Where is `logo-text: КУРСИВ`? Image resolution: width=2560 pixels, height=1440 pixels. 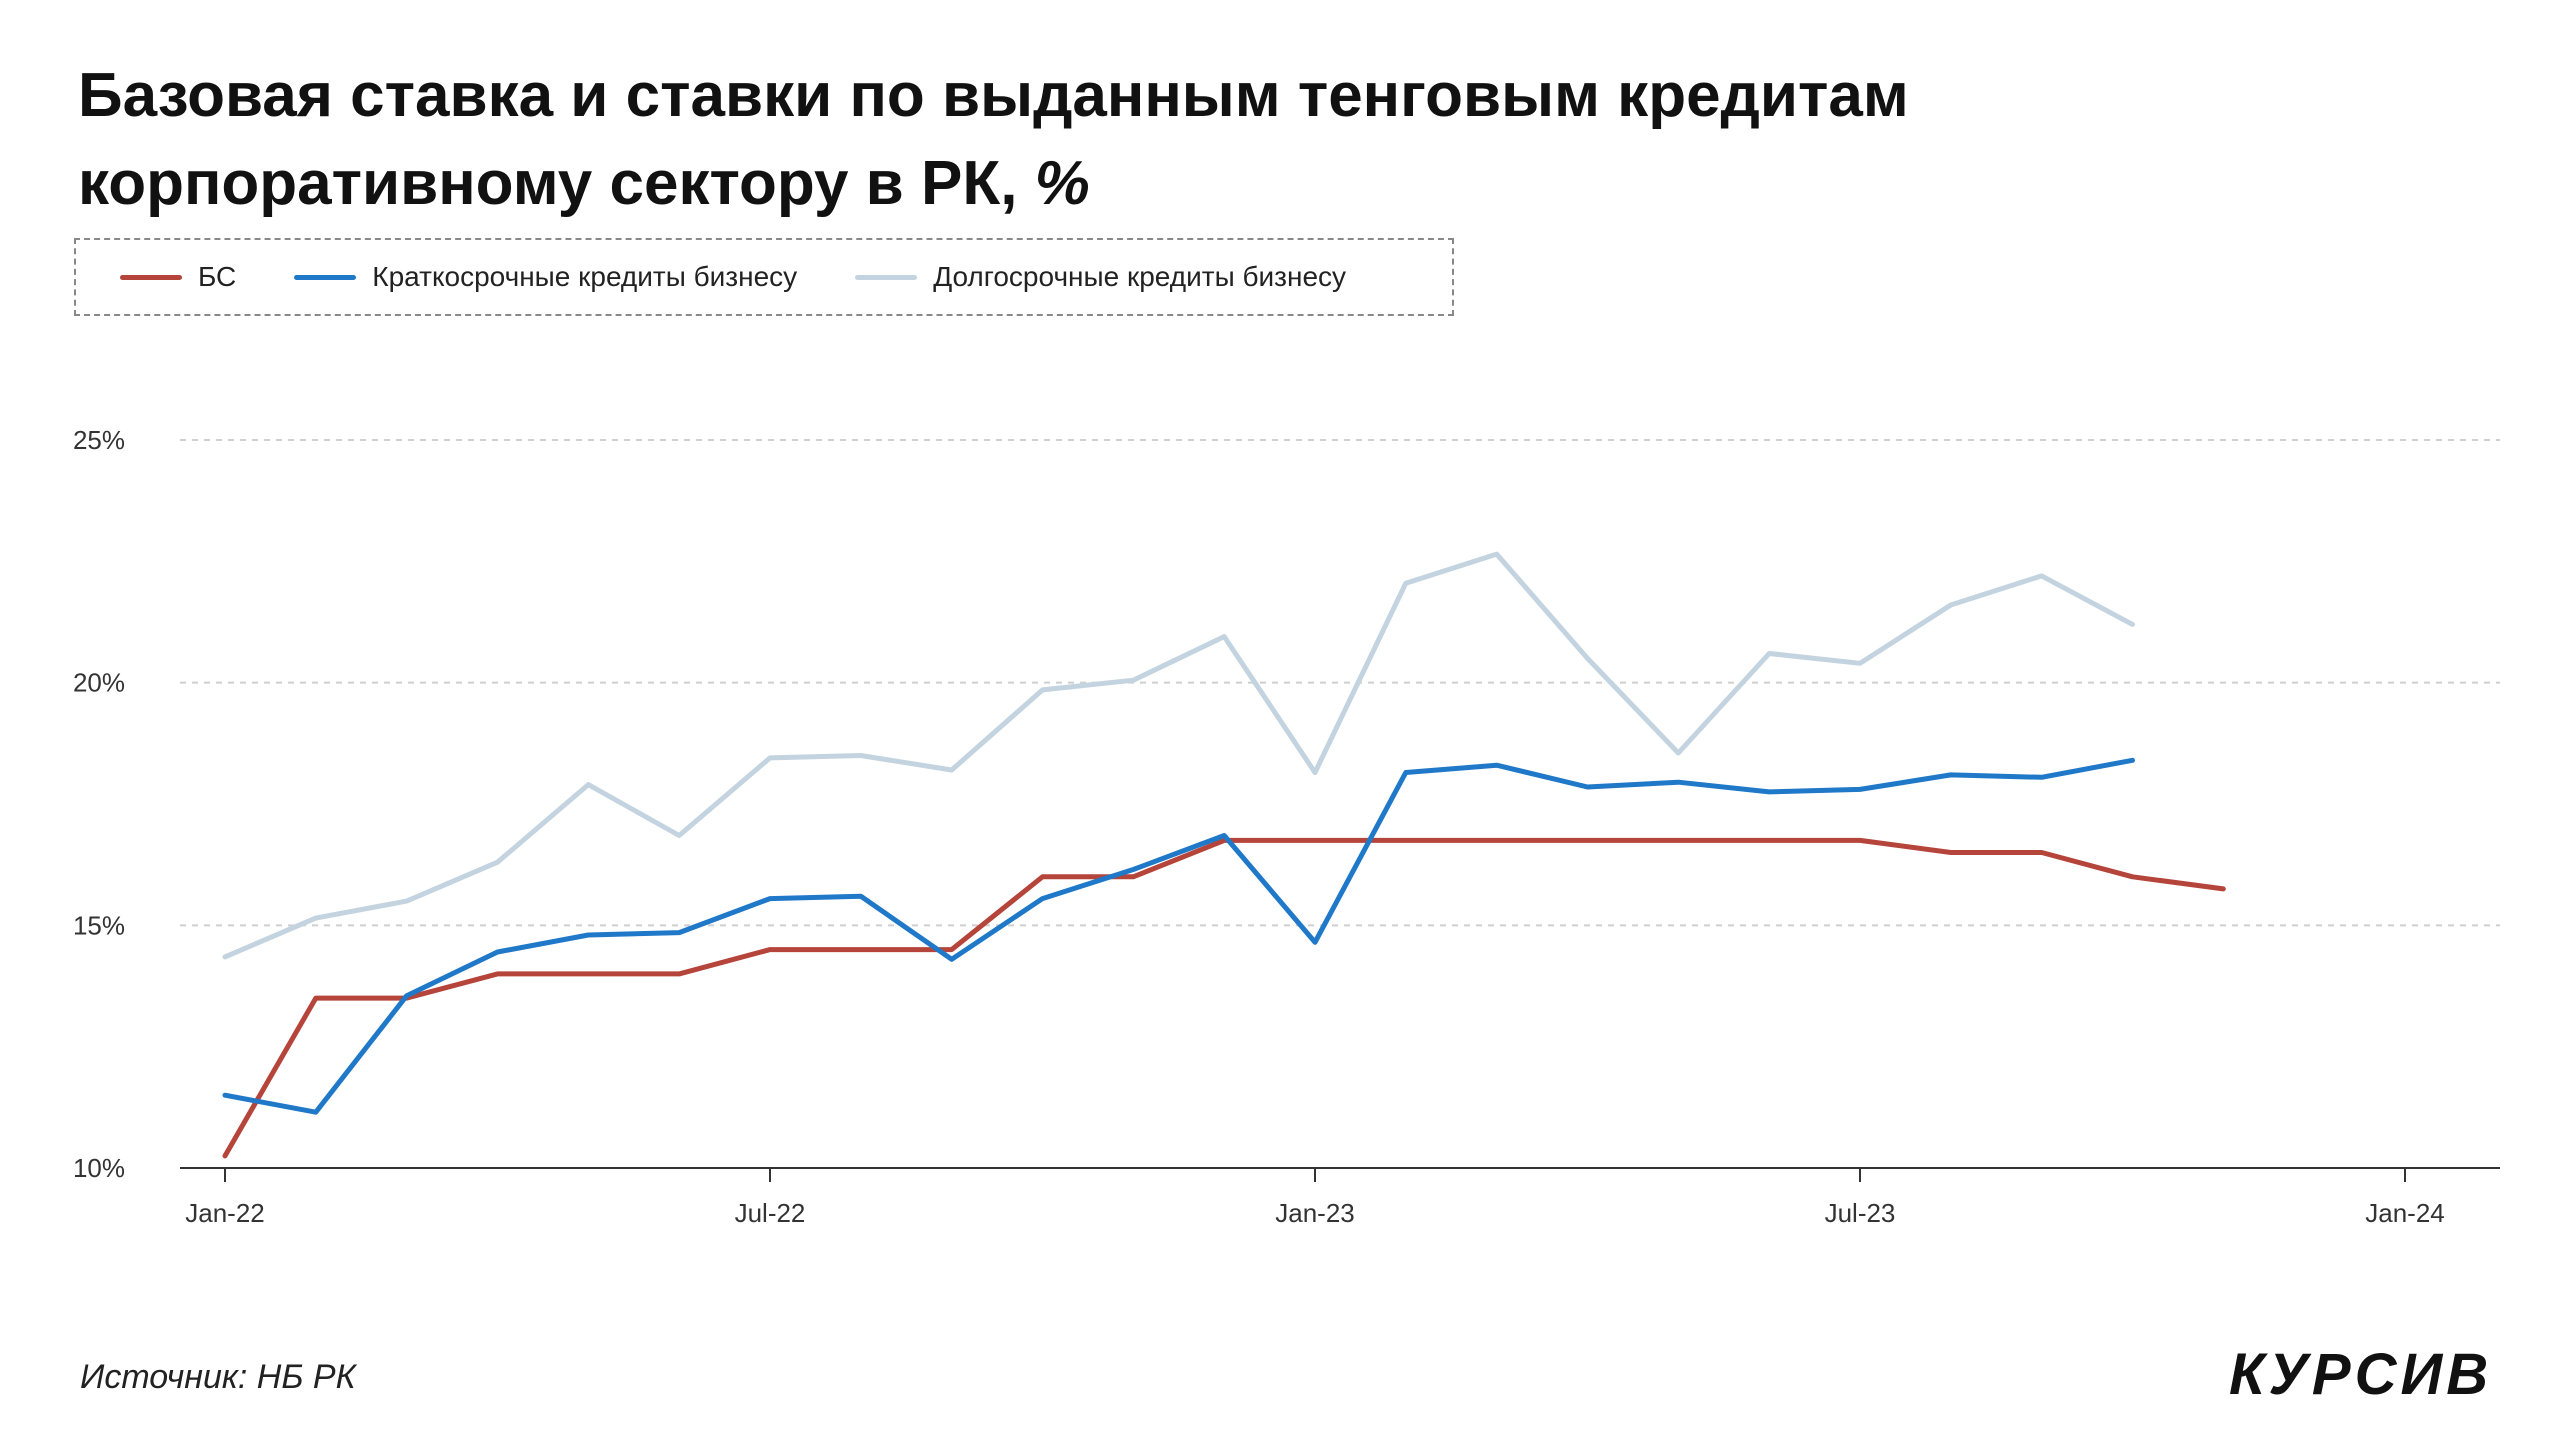
logo-text: КУРСИВ is located at coordinates (2360, 1372).